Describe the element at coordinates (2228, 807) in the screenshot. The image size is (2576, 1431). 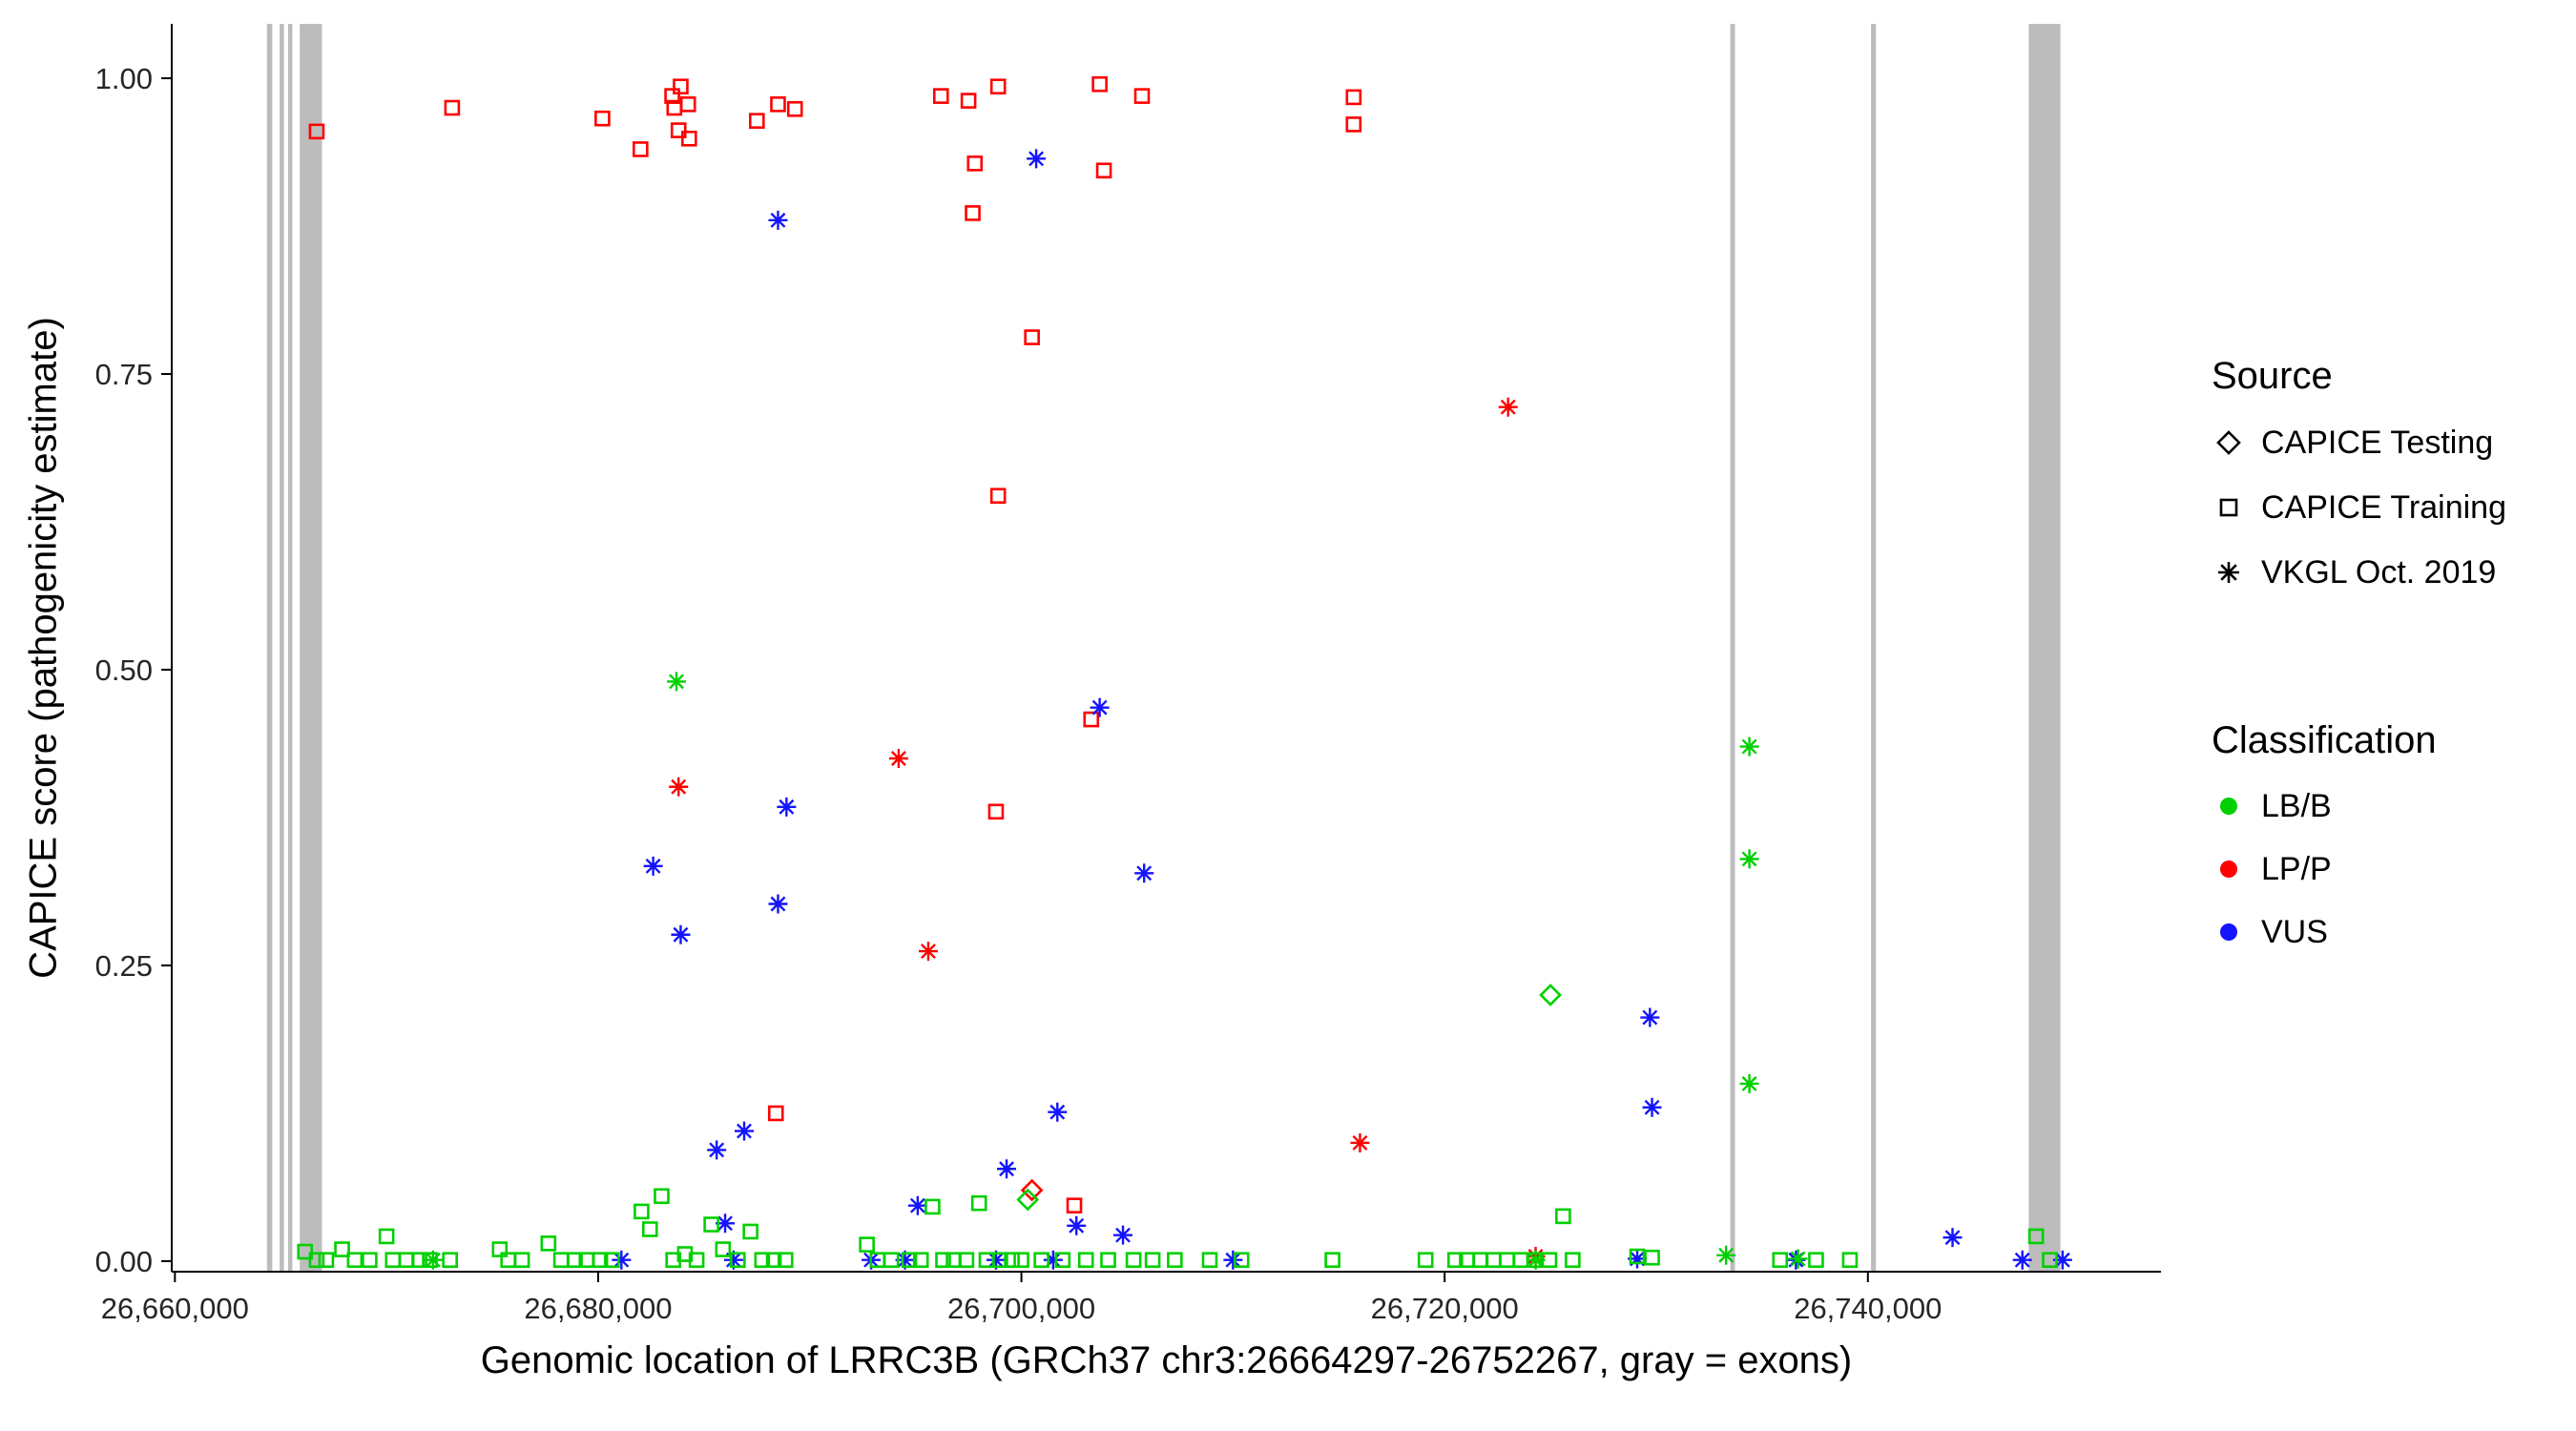
I see `green-dot-icon` at that location.